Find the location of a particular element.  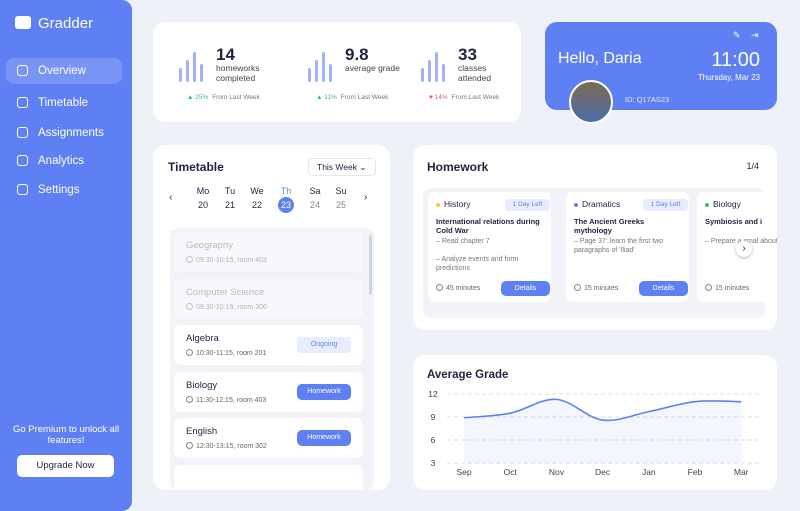

scrollbar is located at coordinates (370, 265).